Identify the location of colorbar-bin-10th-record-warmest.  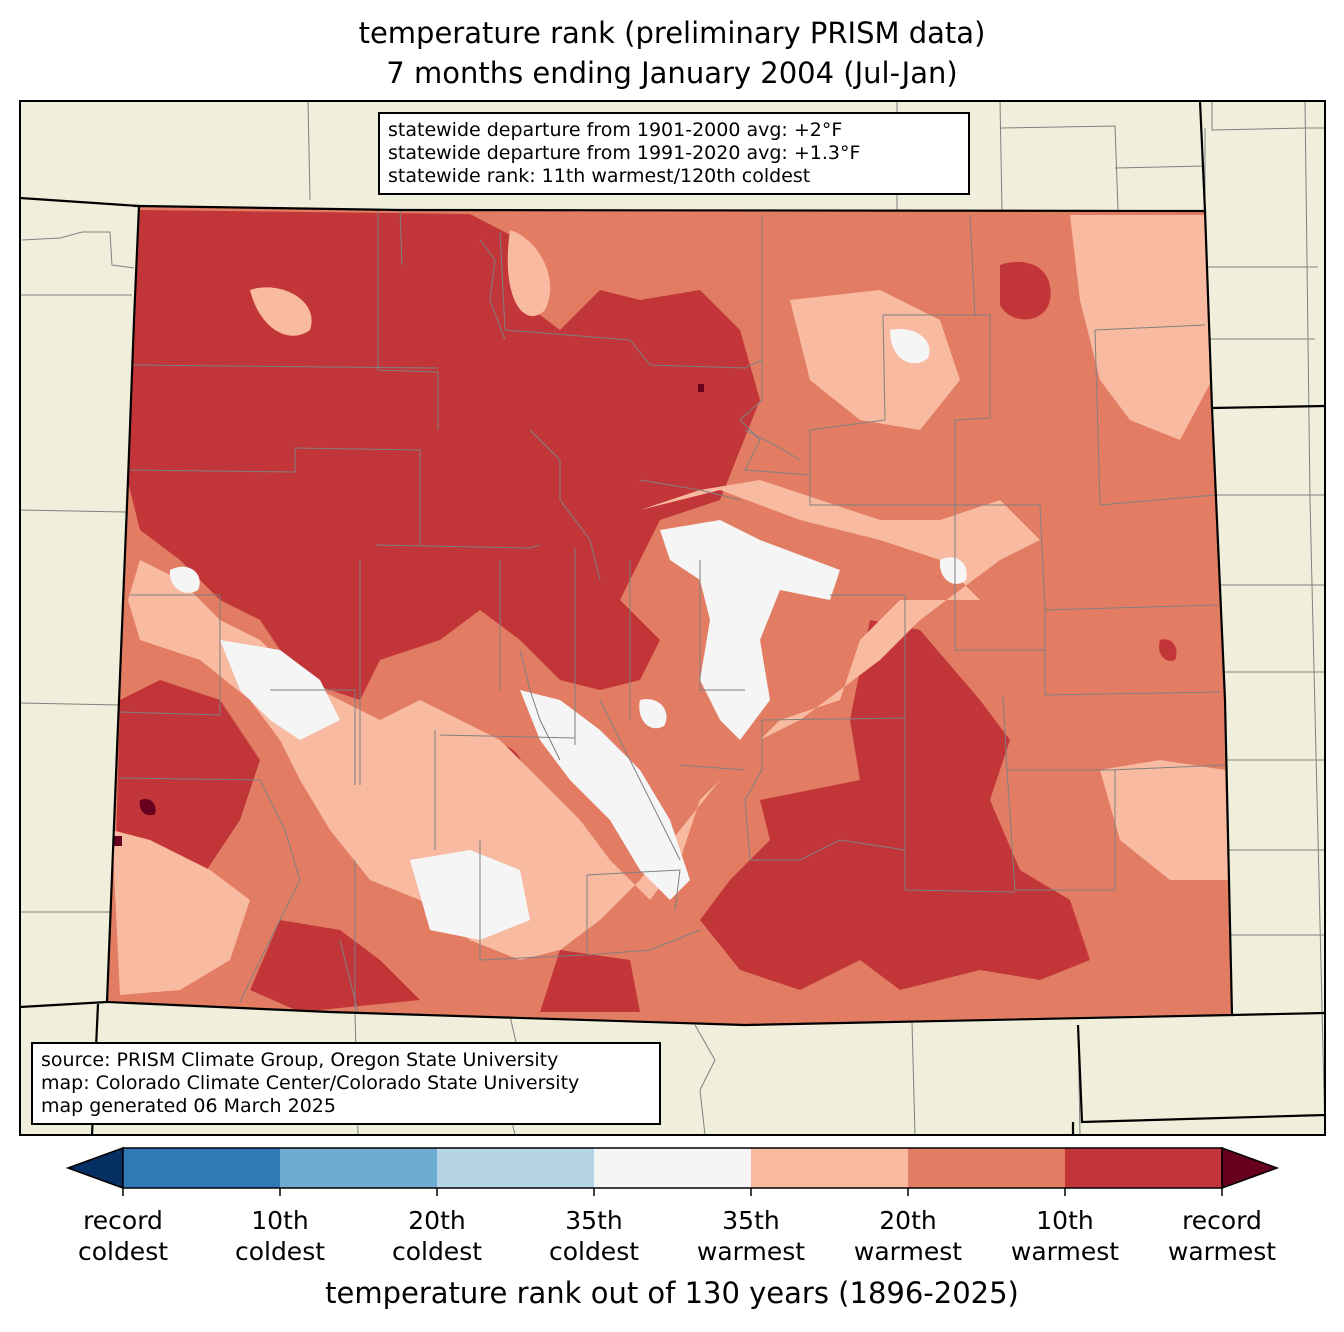
(1143, 1168).